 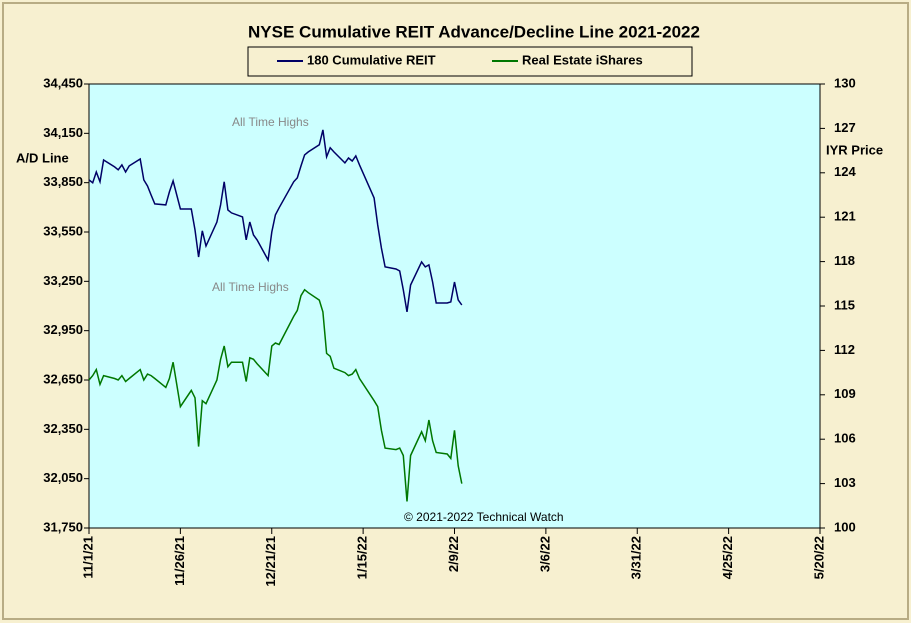 What do you see at coordinates (727, 557) in the screenshot?
I see `x-tick-label: 4/25/22` at bounding box center [727, 557].